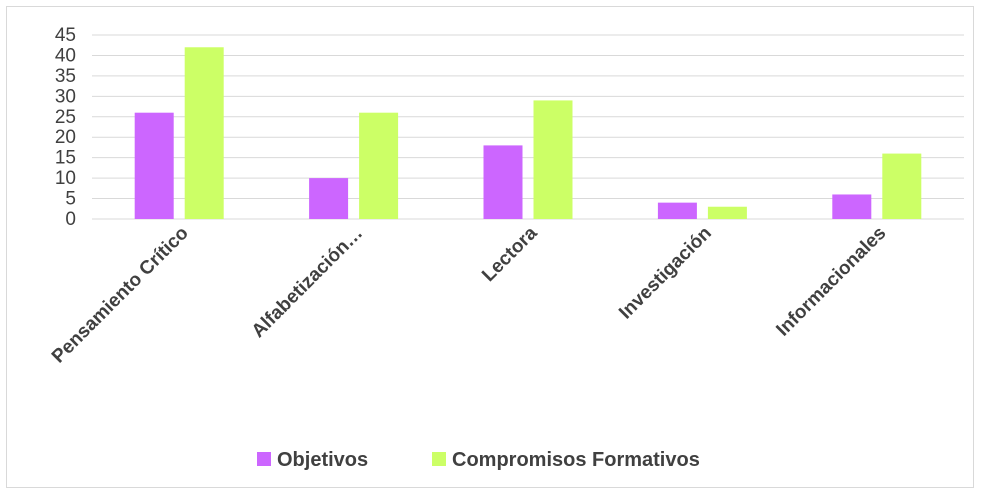 Image resolution: width=982 pixels, height=496 pixels. I want to click on y-tick-label: 45, so click(65, 35).